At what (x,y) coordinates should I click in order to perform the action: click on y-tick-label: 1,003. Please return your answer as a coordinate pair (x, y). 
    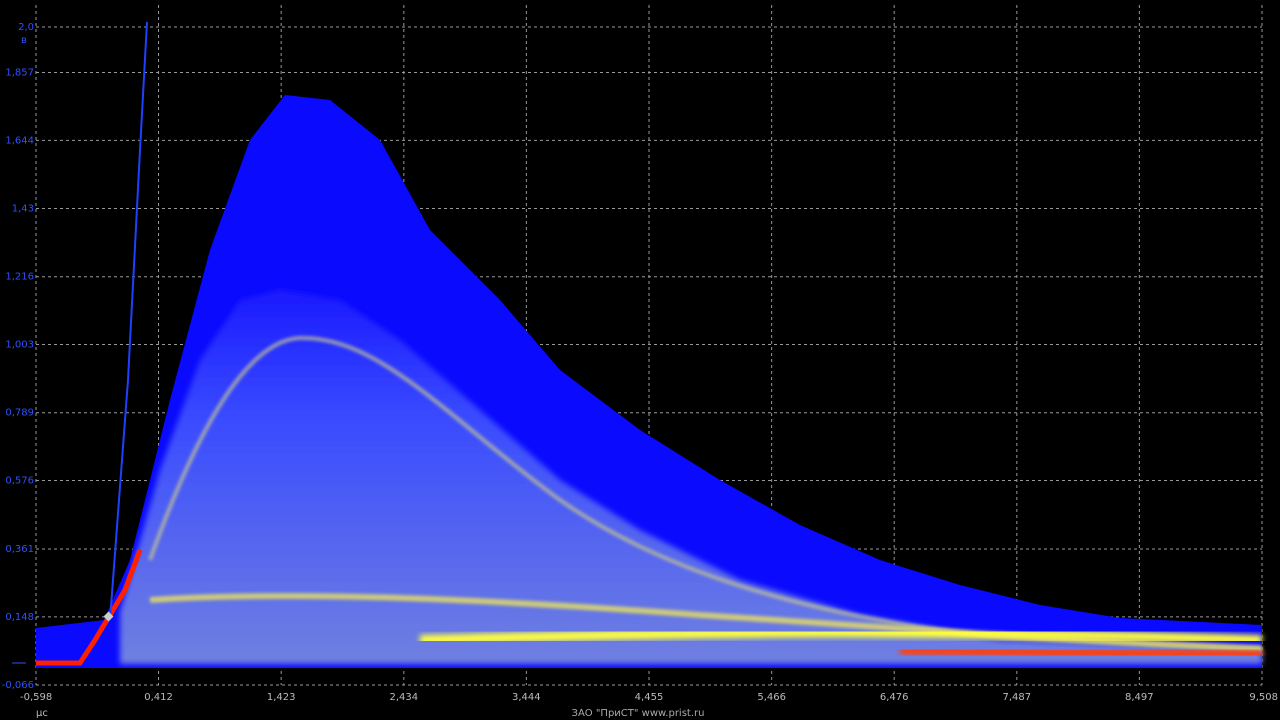
    Looking at the image, I should click on (19, 345).